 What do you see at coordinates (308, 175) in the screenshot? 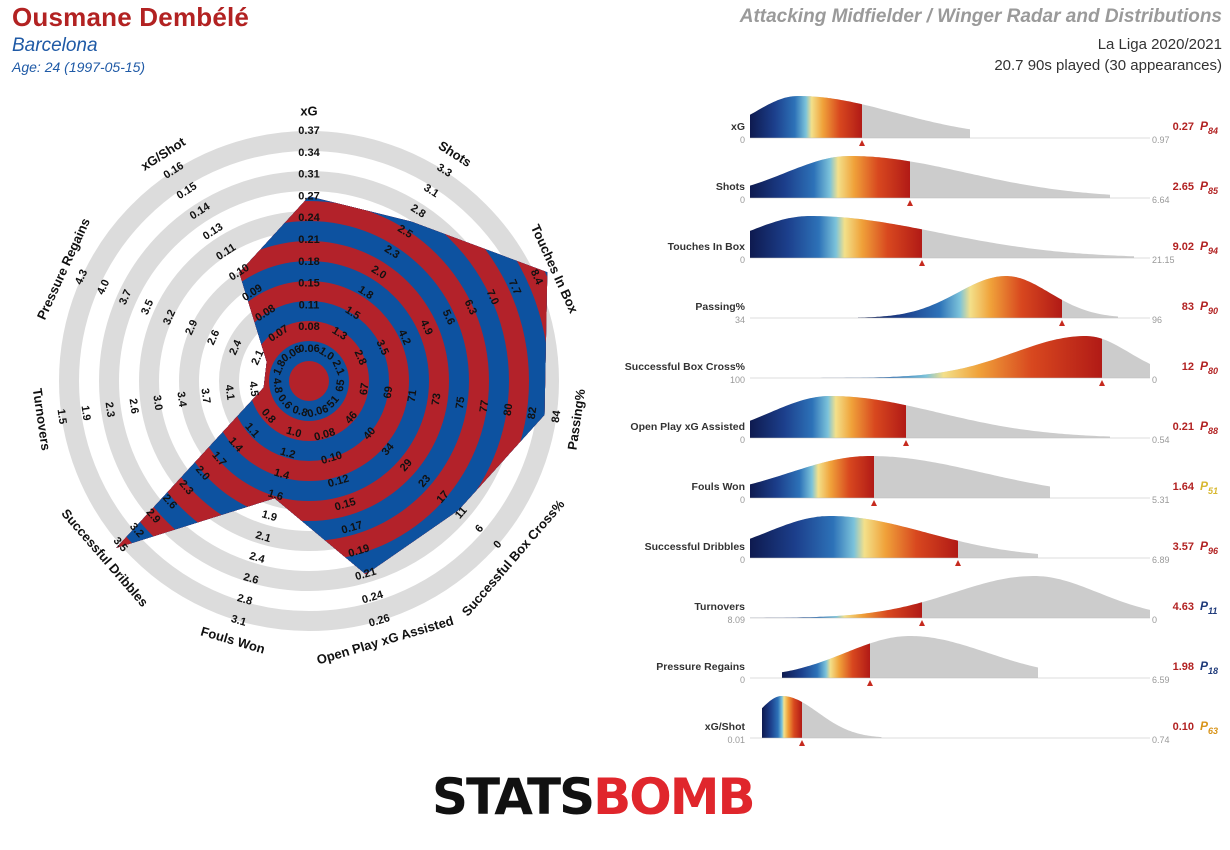
I see `radar-tick-label: 0.31` at bounding box center [308, 175].